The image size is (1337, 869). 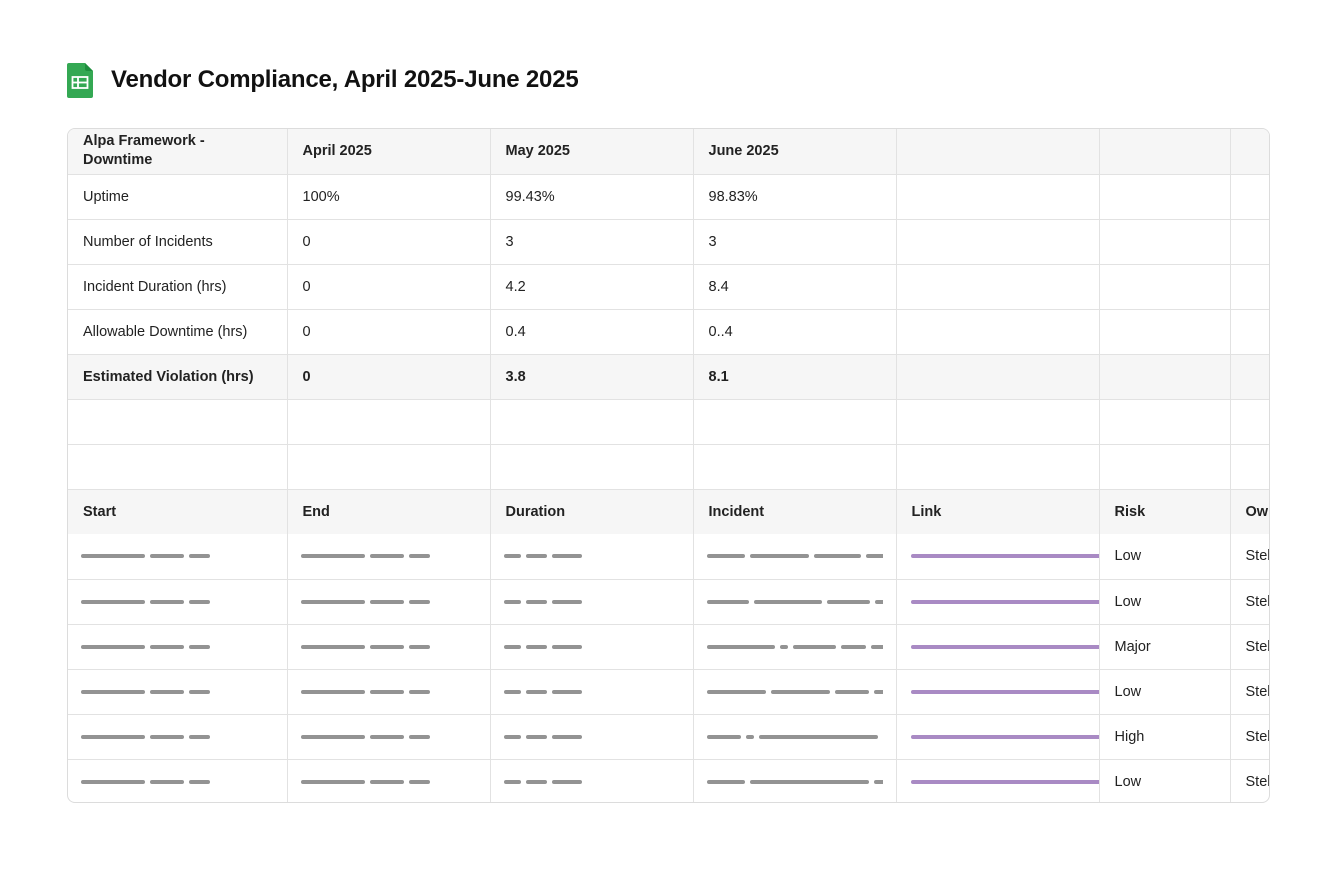 What do you see at coordinates (795, 197) in the screenshot?
I see `cell: 98.83%` at bounding box center [795, 197].